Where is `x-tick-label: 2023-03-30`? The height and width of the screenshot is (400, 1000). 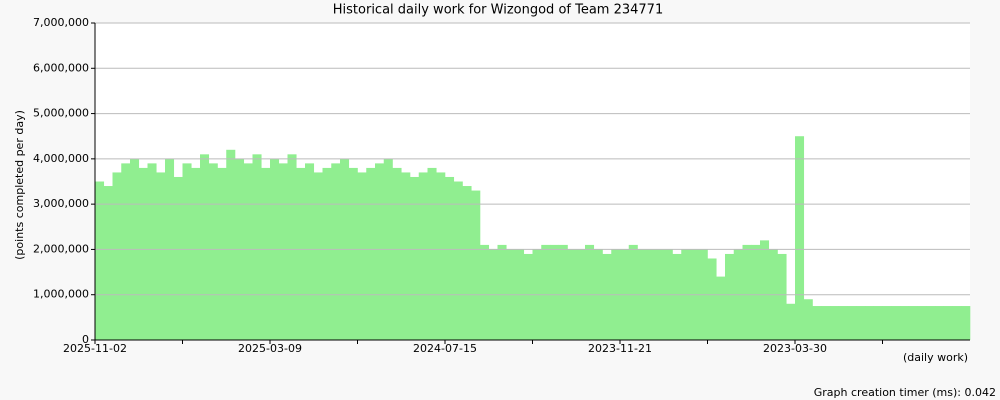
x-tick-label: 2023-03-30 is located at coordinates (795, 348).